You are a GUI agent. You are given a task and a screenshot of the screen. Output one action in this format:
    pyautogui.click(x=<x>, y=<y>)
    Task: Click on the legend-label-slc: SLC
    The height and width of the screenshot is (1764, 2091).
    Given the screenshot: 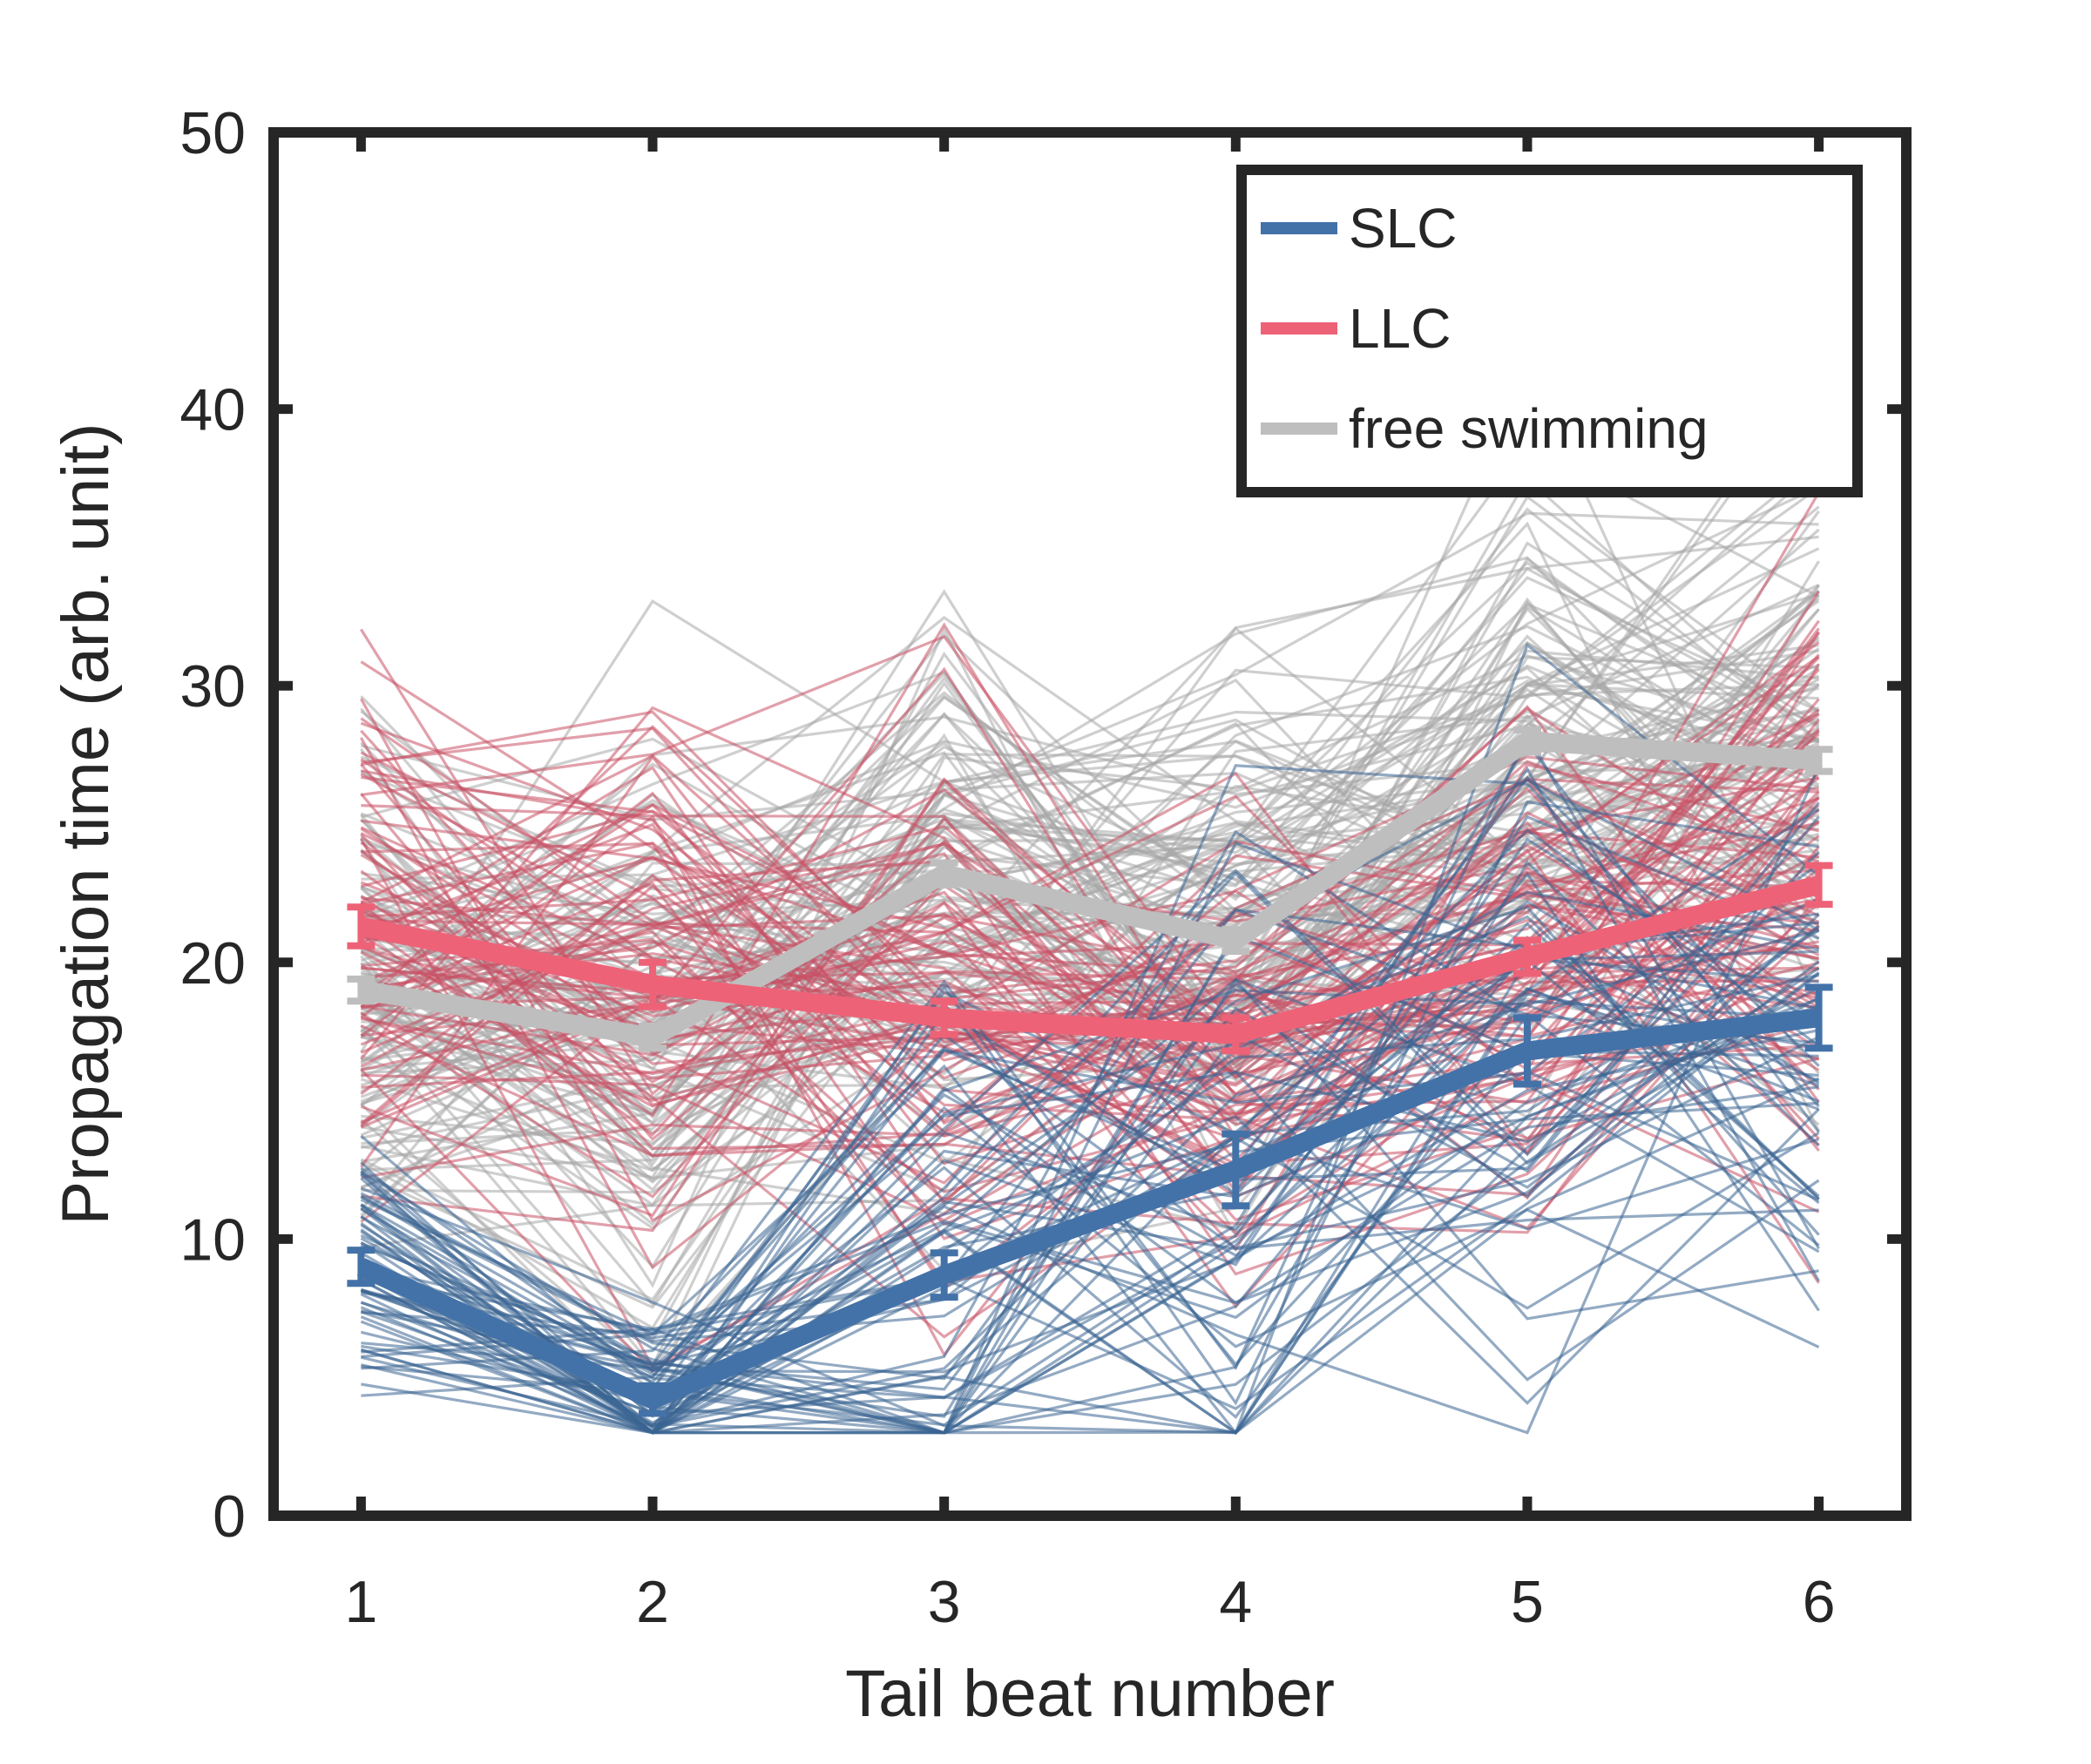 What is the action you would take?
    pyautogui.click(x=1403, y=228)
    